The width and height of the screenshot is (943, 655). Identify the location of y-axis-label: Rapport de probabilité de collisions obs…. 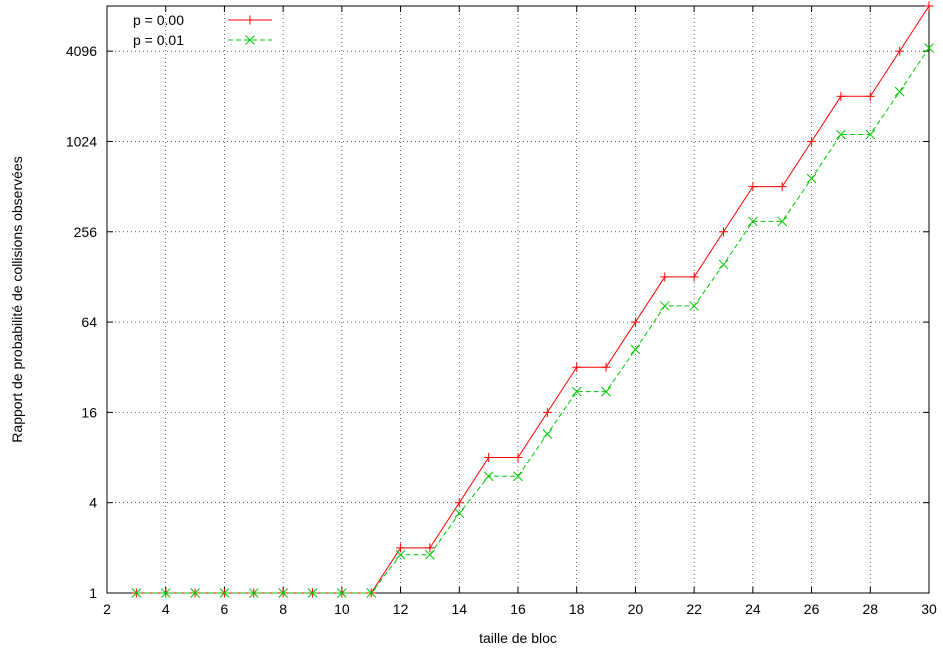
(17, 299).